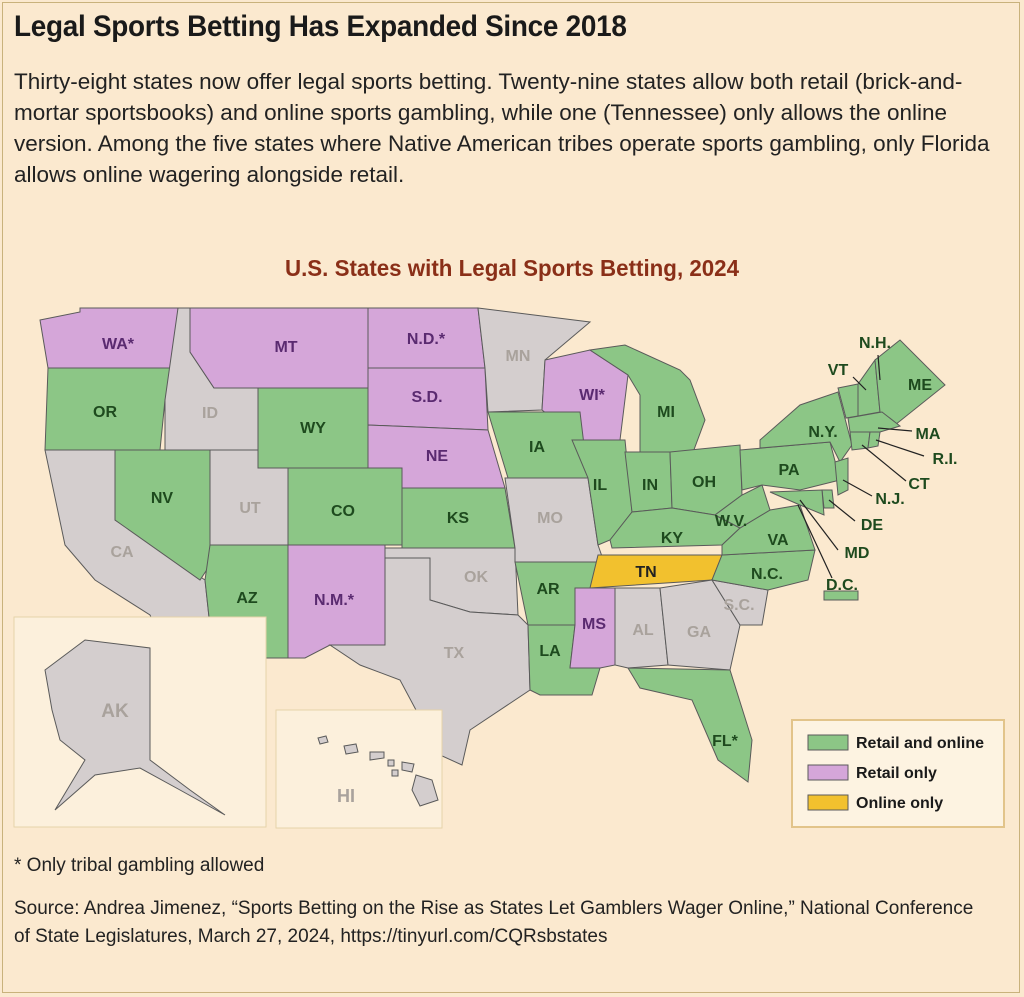 The width and height of the screenshot is (1024, 997). I want to click on label-nj: N.J., so click(889, 499).